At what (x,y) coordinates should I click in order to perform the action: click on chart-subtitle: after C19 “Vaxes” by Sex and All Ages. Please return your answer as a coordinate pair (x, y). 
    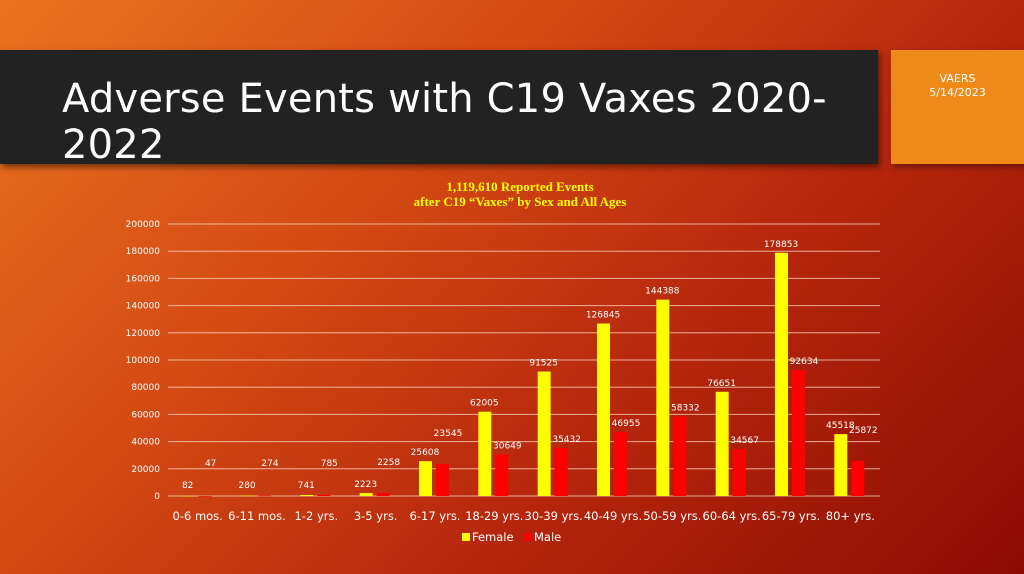
    Looking at the image, I should click on (520, 201).